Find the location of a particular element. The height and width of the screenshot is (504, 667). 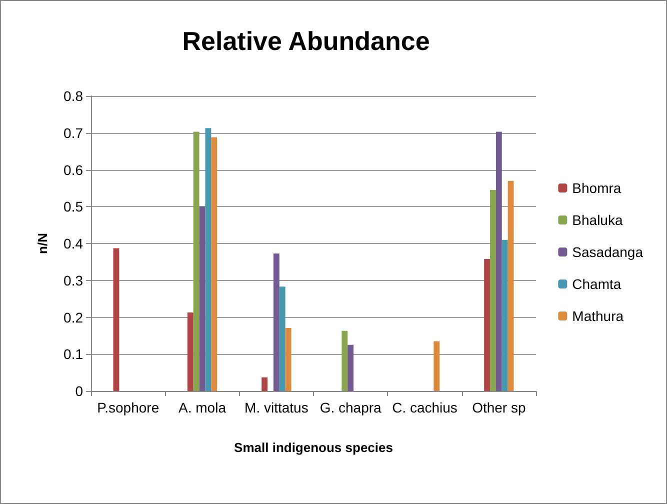

x-axis-title: Small indigenous species is located at coordinates (313, 447).